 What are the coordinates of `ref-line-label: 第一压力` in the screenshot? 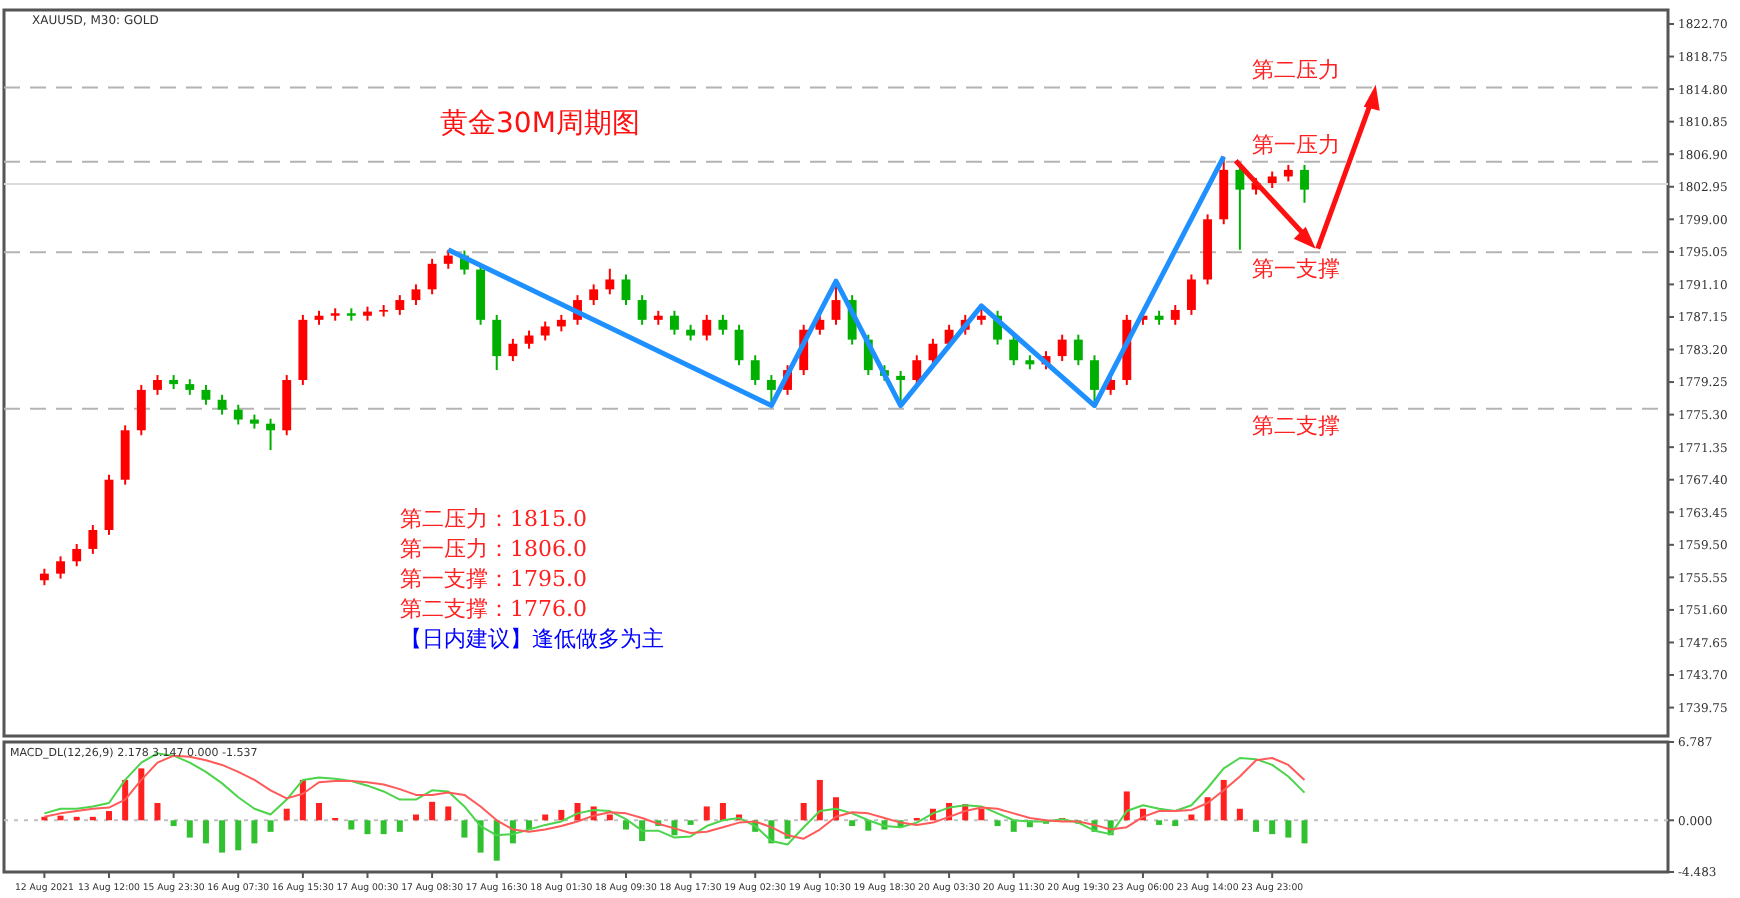 It's located at (1296, 144).